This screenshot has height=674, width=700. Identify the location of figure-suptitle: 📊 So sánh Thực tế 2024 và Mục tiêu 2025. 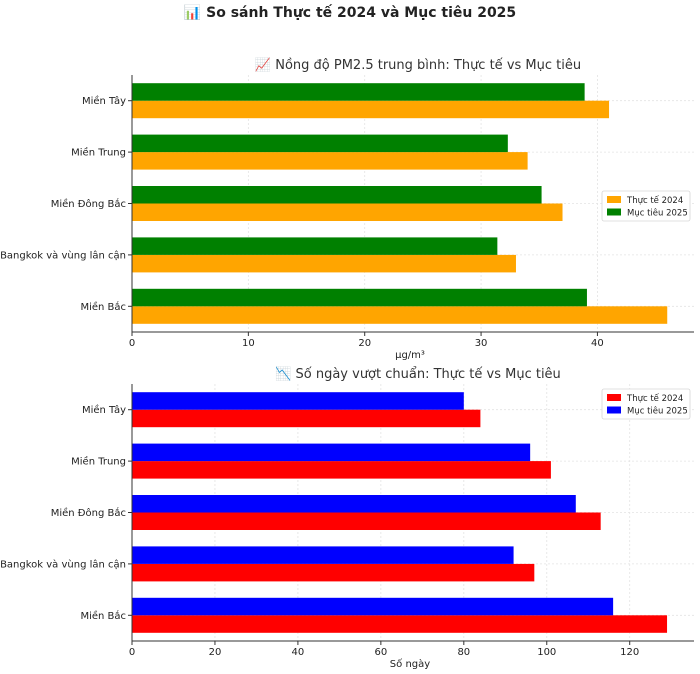
(350, 12).